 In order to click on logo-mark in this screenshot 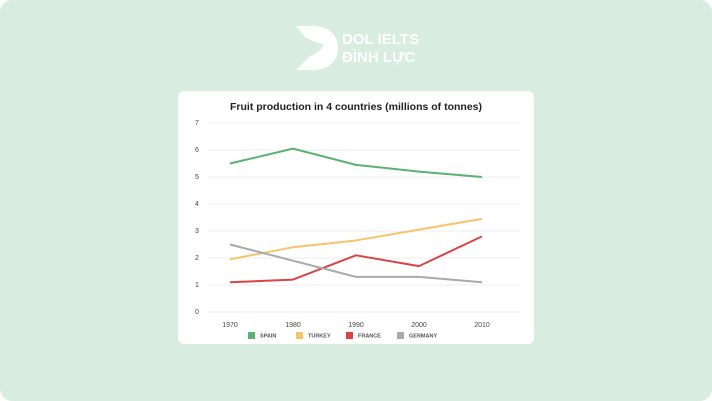, I will do `click(317, 48)`.